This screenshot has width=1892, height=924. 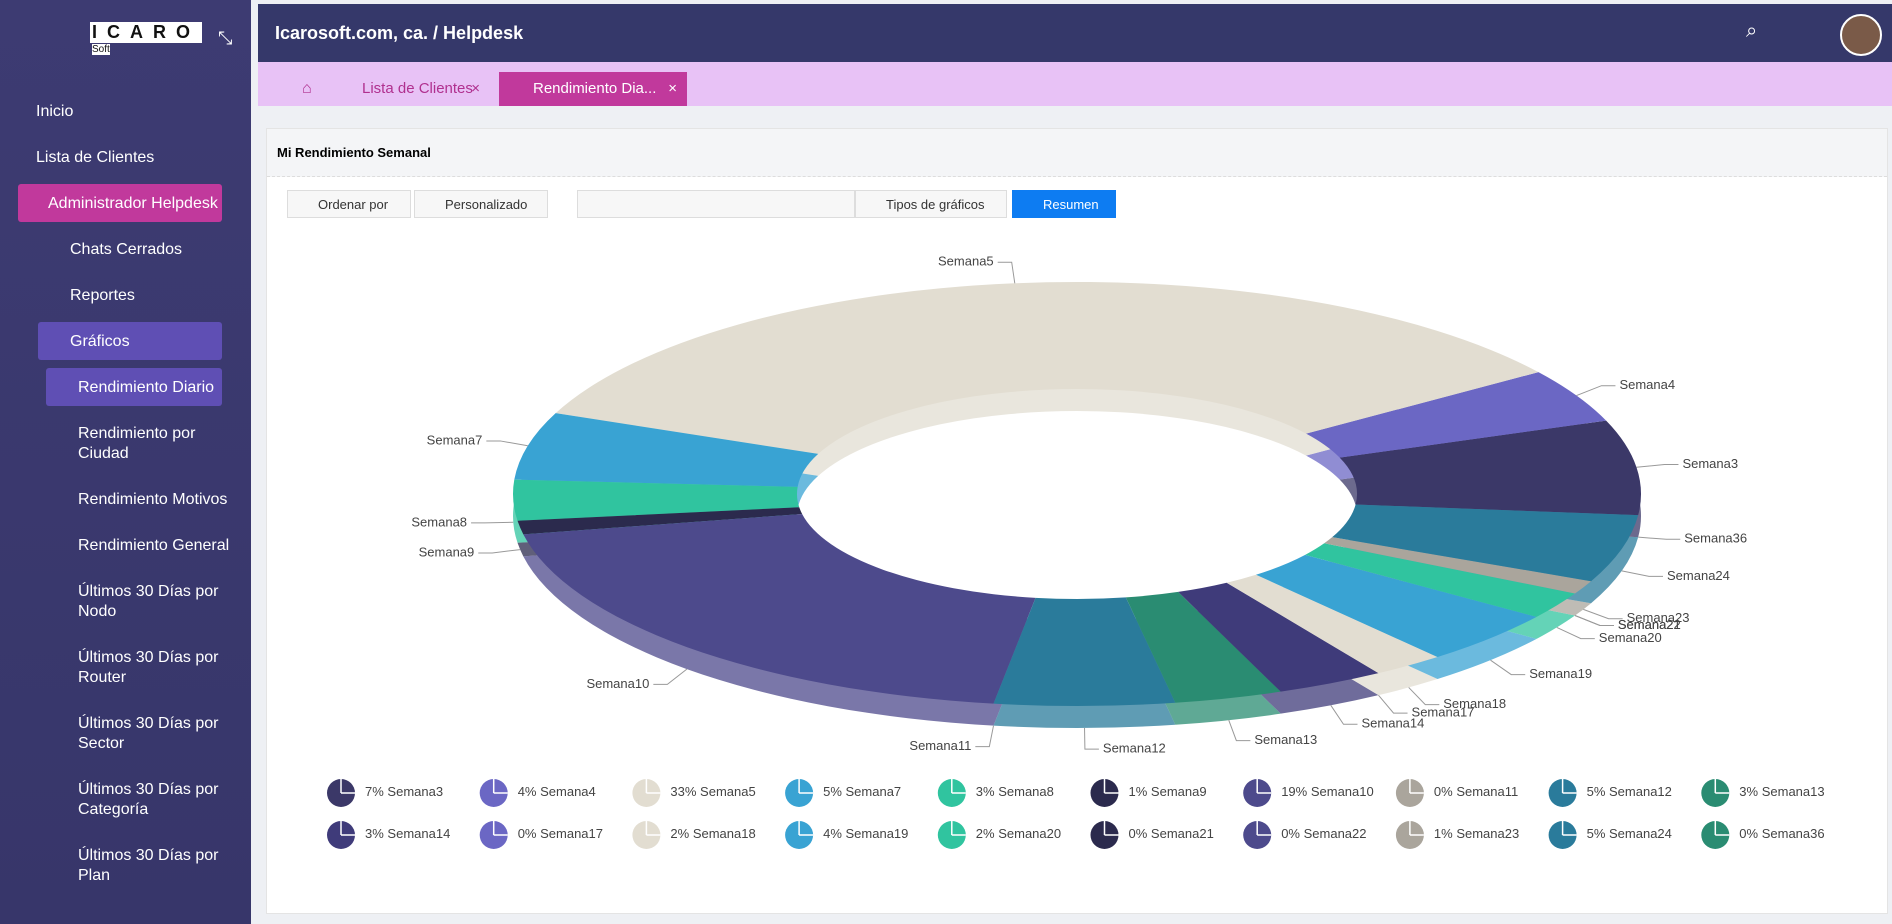 I want to click on legend-name: Semana3, so click(x=415, y=791).